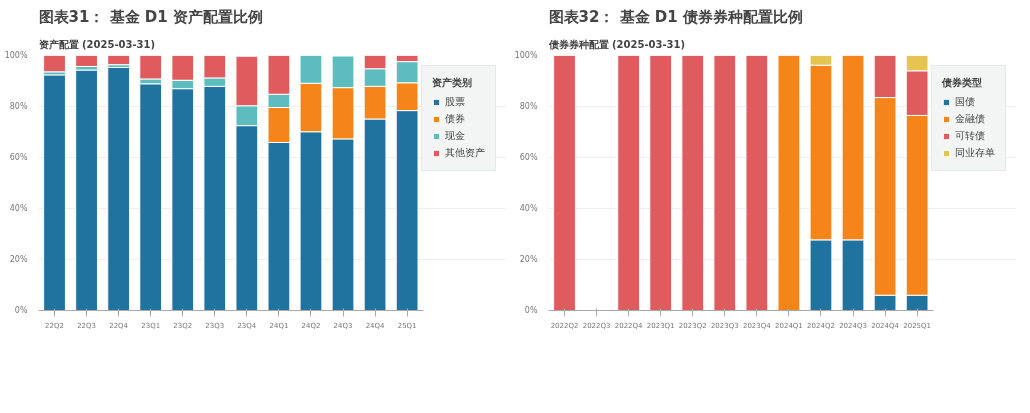 This screenshot has width=1030, height=413. Describe the element at coordinates (455, 136) in the screenshot. I see `legend-label: 现金` at that location.